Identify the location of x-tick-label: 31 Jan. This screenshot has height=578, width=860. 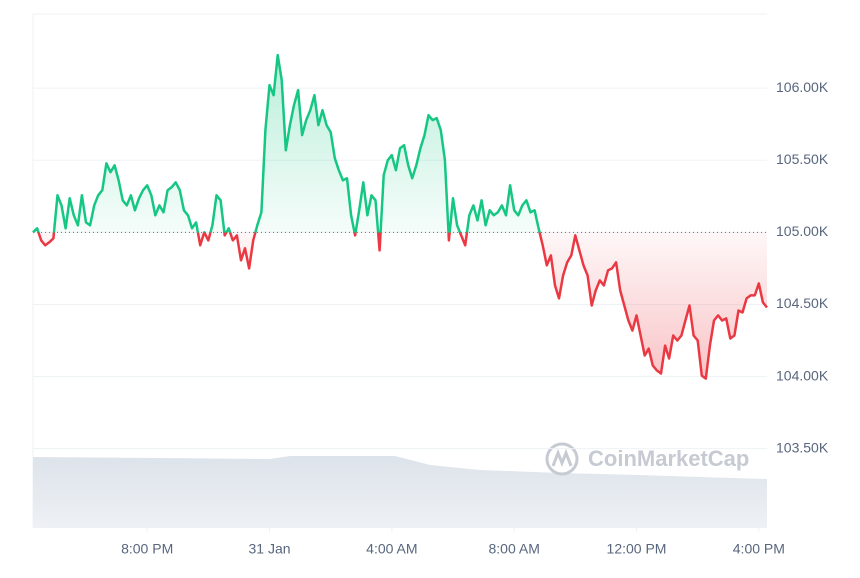
(269, 549).